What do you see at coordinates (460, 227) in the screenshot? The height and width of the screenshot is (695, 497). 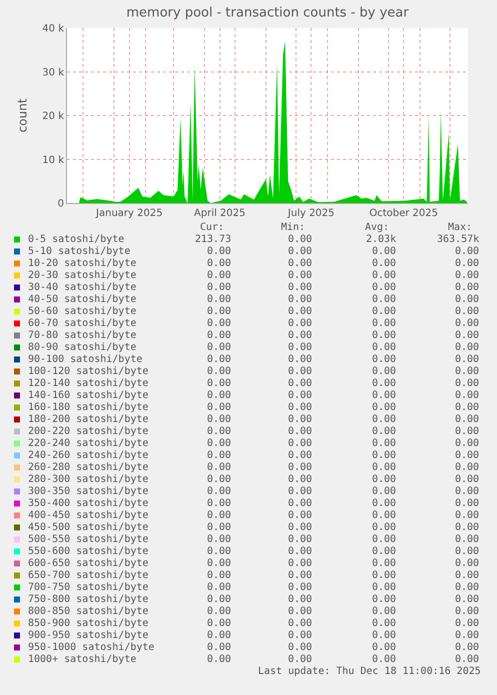 I see `text: Max:` at bounding box center [460, 227].